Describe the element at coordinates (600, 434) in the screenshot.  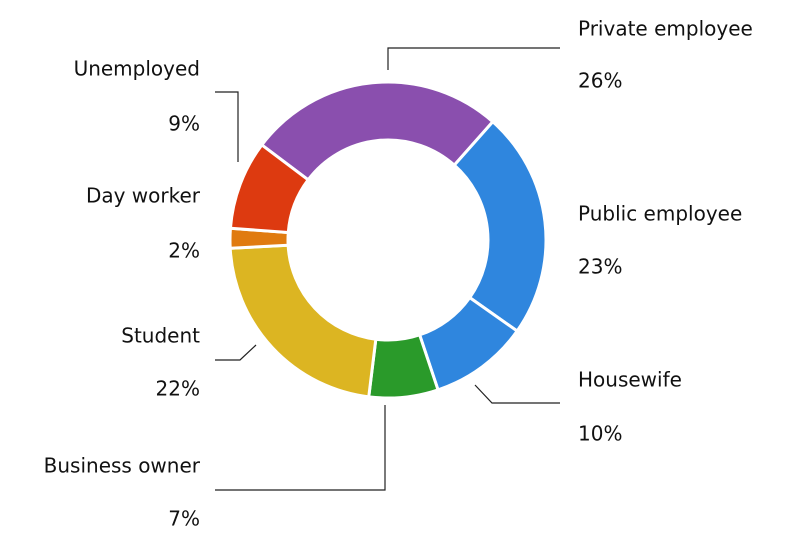
I see `slice-value: 10%` at that location.